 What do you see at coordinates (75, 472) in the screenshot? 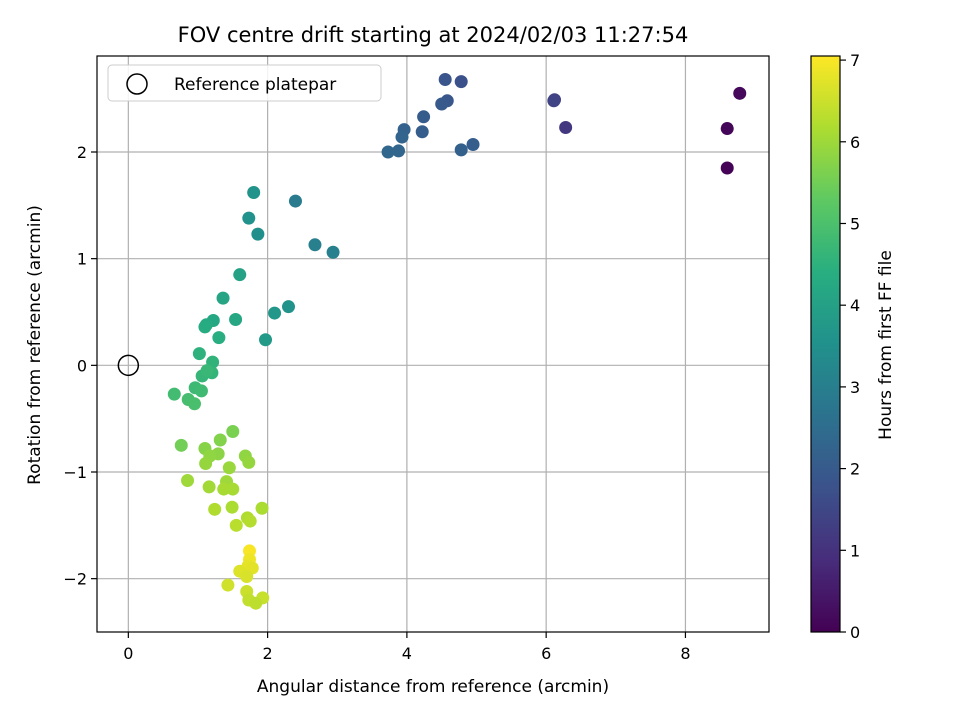
I see `y-tick-label: −1` at bounding box center [75, 472].